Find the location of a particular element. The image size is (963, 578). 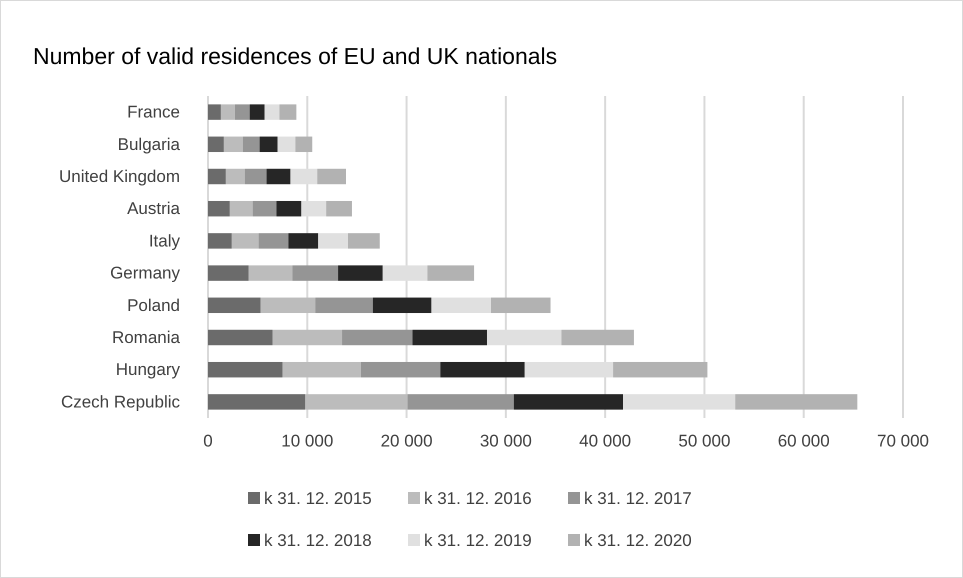

x-tick-label: 70 000 is located at coordinates (903, 440).